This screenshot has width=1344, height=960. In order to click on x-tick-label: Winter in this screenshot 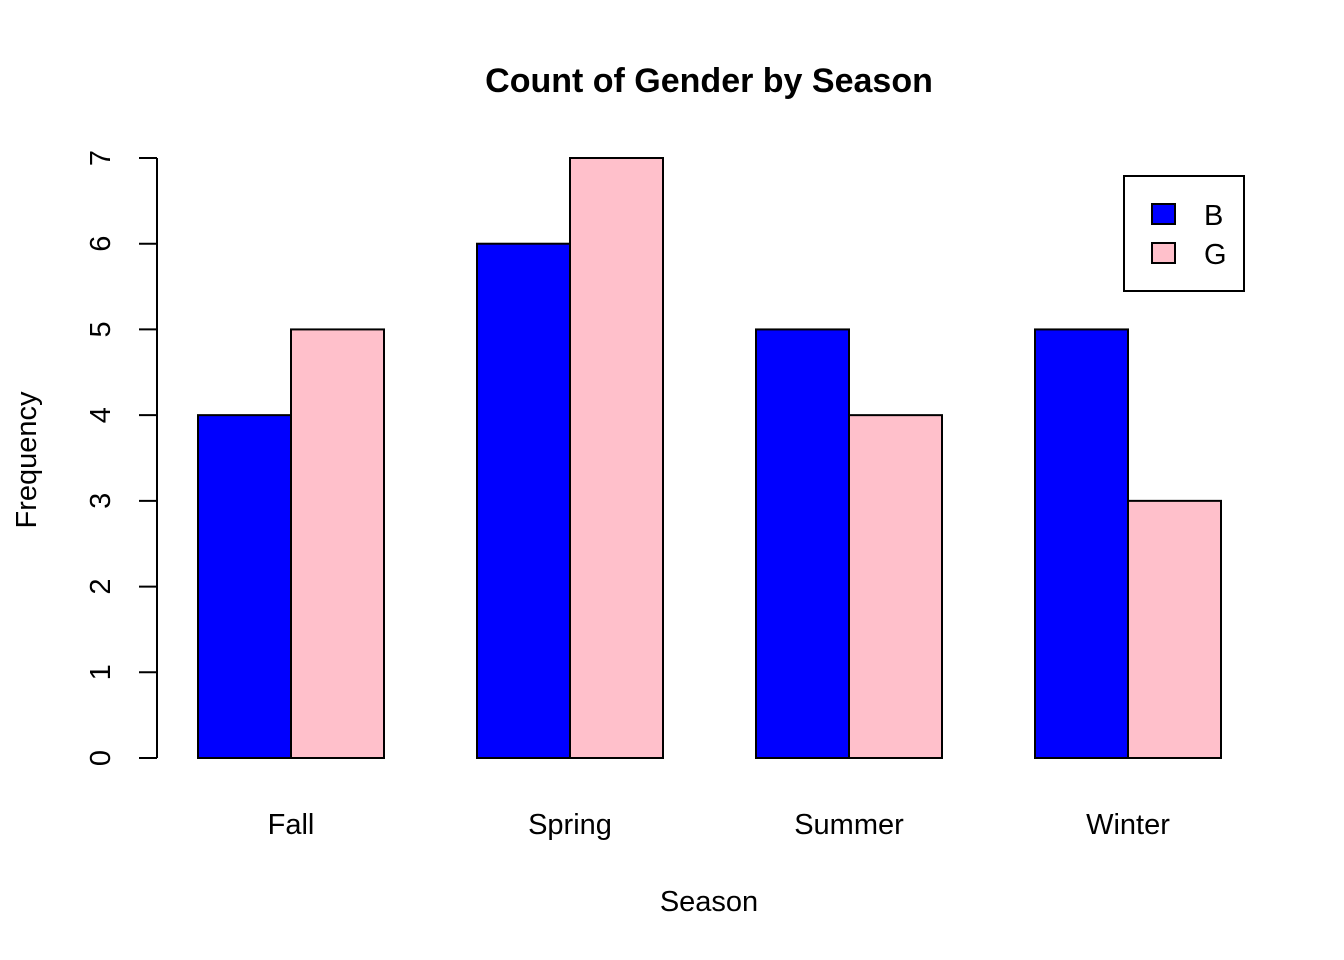, I will do `click(1128, 825)`.